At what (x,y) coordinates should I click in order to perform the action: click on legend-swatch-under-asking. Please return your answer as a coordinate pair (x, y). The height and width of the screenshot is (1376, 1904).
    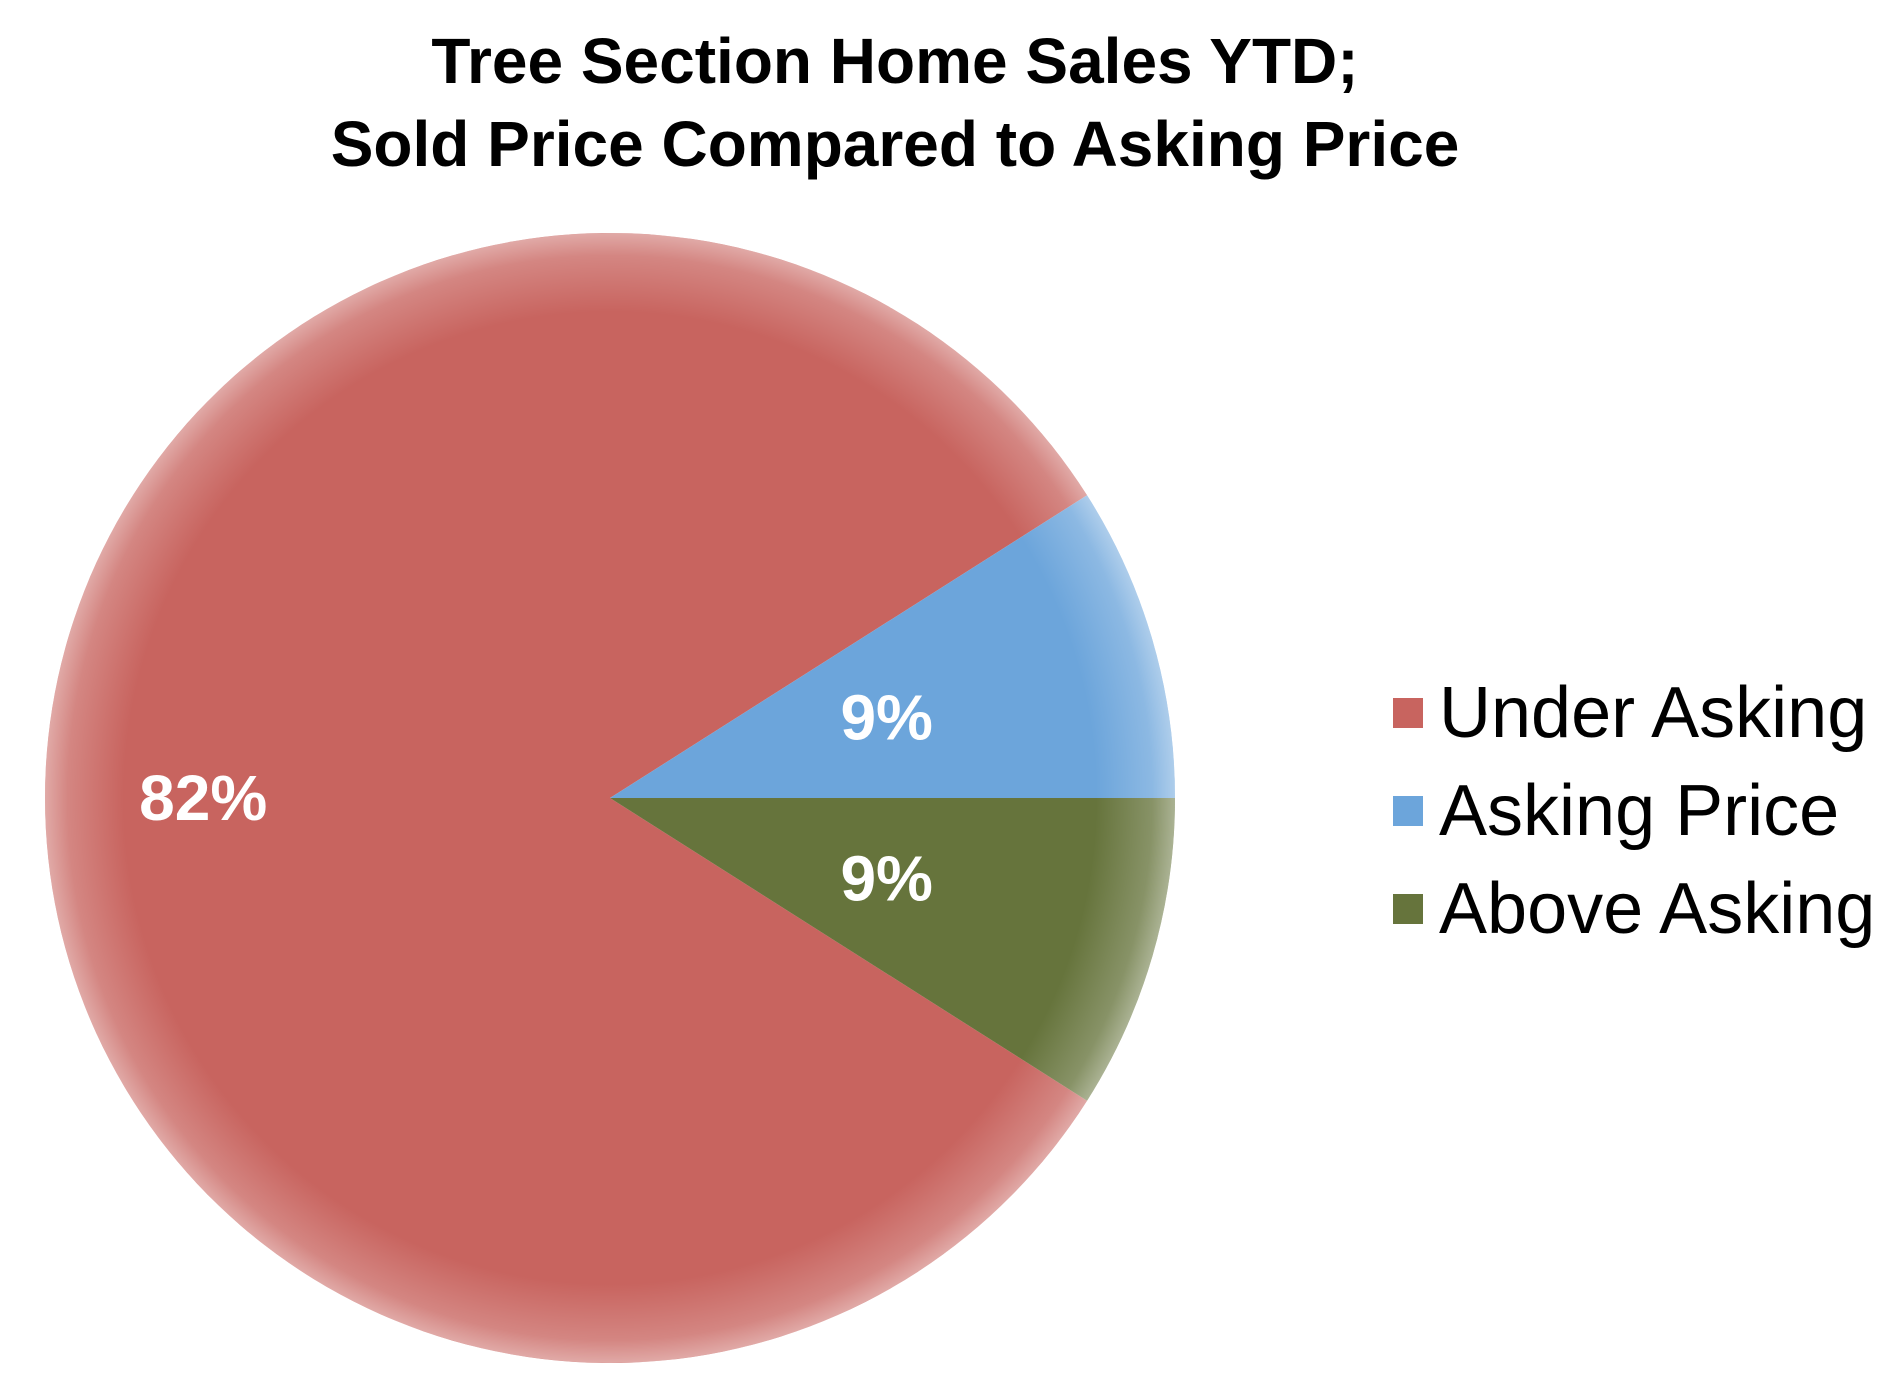
    Looking at the image, I should click on (1408, 713).